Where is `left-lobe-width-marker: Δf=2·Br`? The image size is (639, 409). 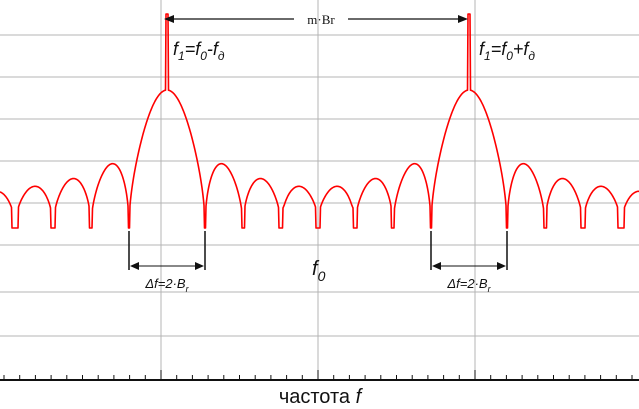
left-lobe-width-marker: Δf=2·Br is located at coordinates (167, 262).